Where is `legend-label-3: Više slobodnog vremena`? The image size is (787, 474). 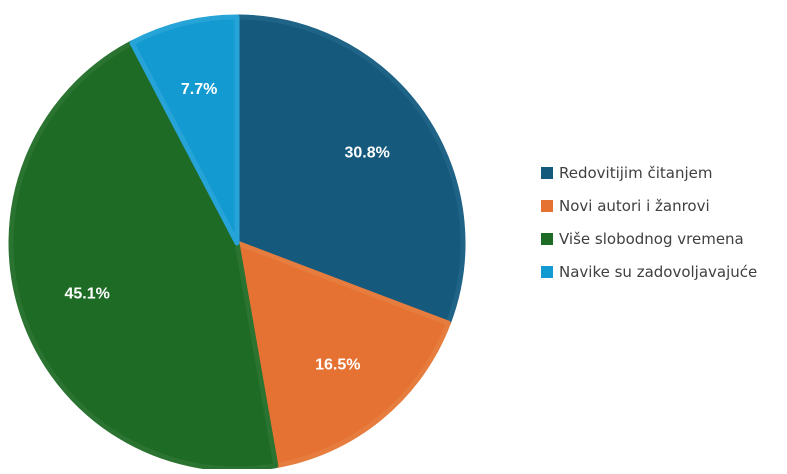
legend-label-3: Više slobodnog vremena is located at coordinates (651, 239).